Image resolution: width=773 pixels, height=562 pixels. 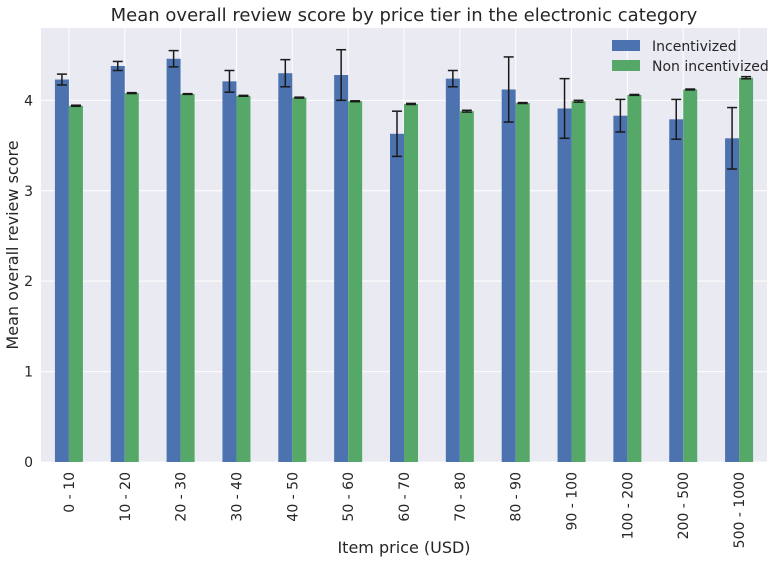 I want to click on y-tick-label: 4, so click(x=28, y=101).